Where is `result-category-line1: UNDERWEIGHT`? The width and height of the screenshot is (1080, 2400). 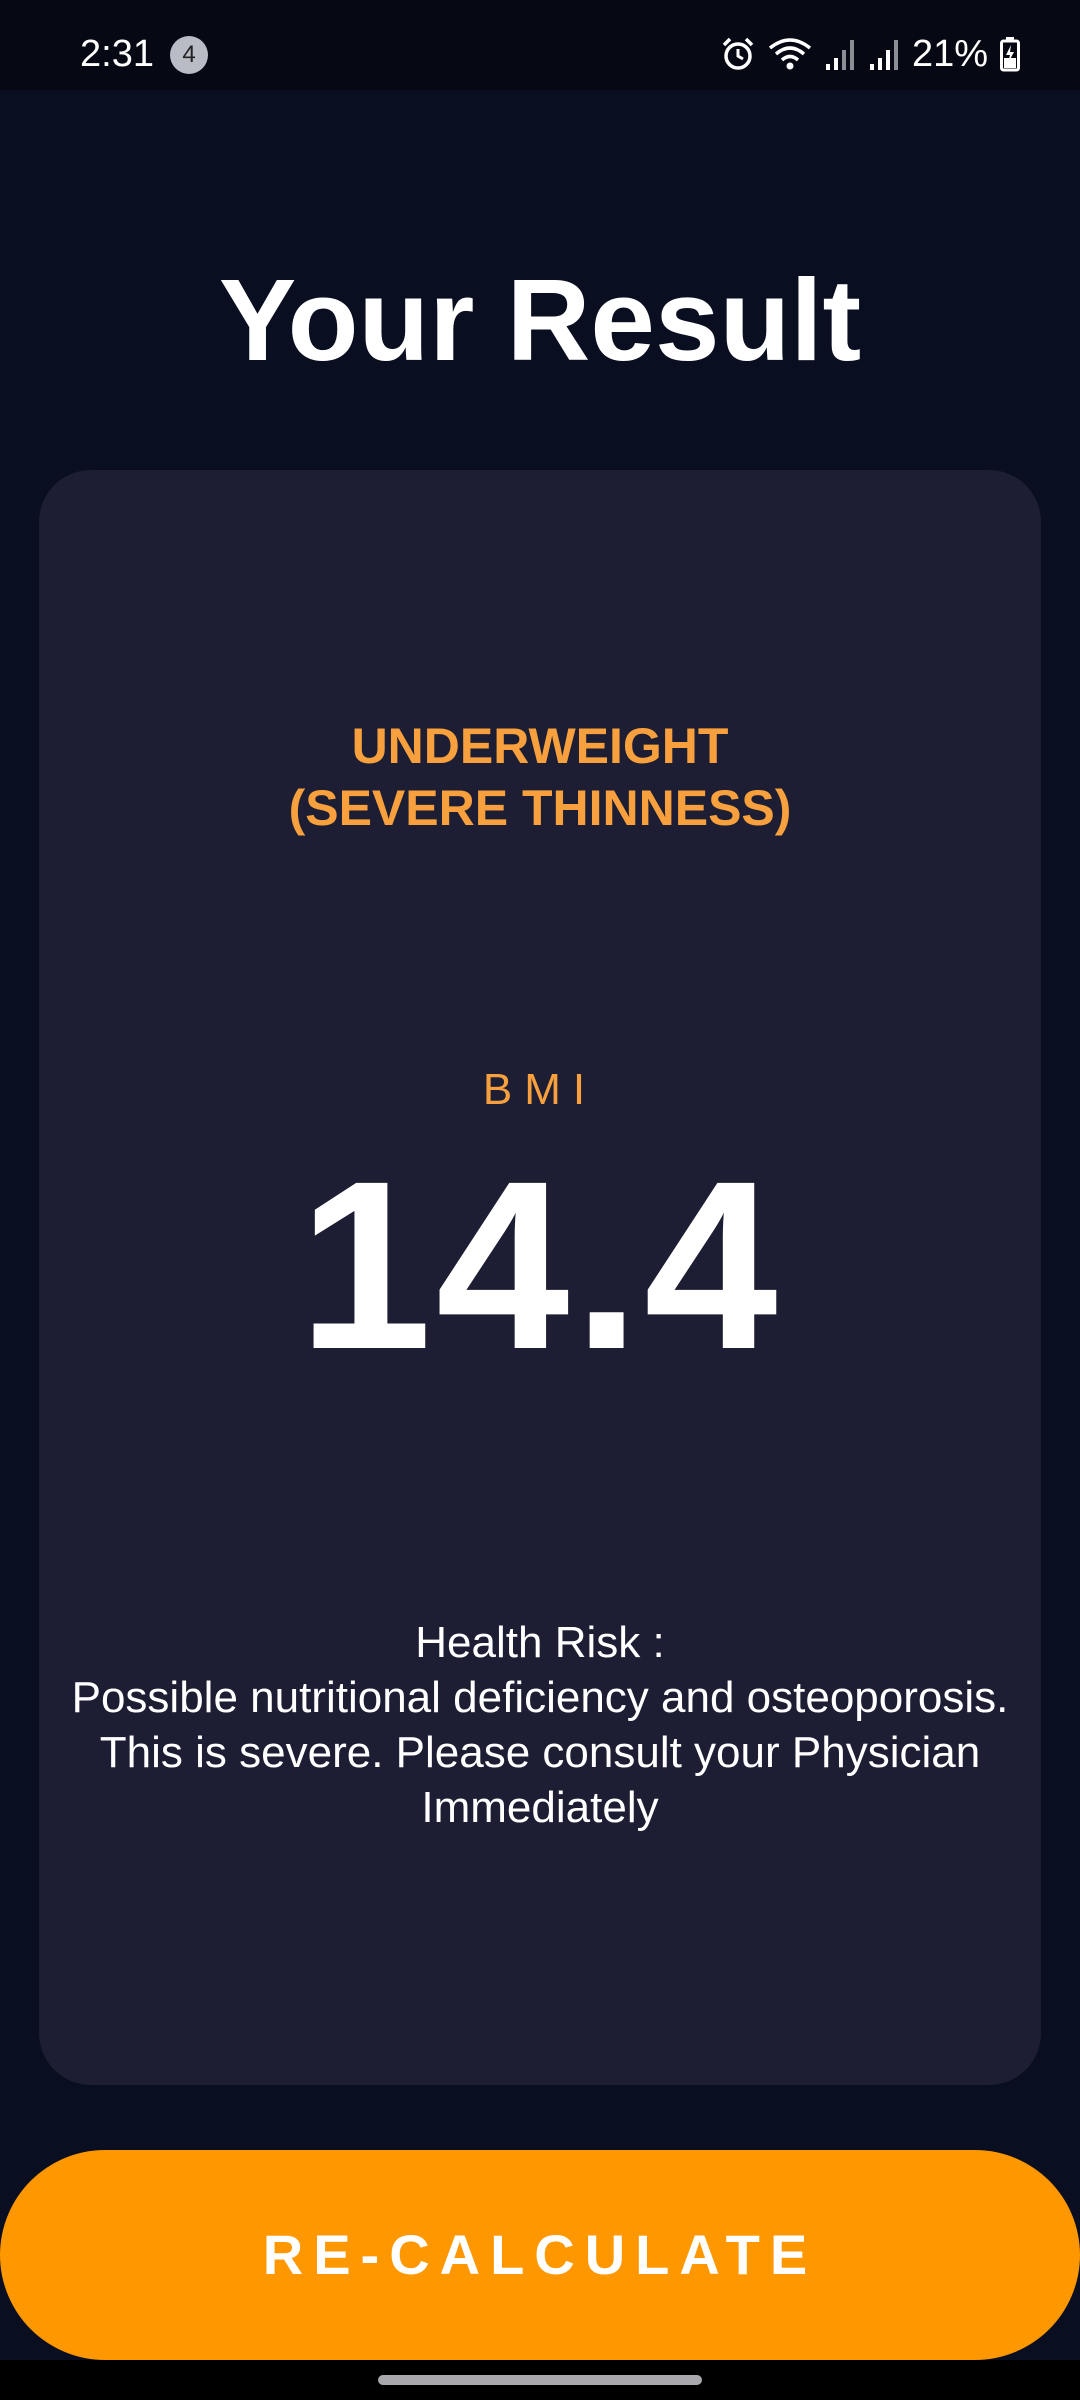 result-category-line1: UNDERWEIGHT is located at coordinates (540, 746).